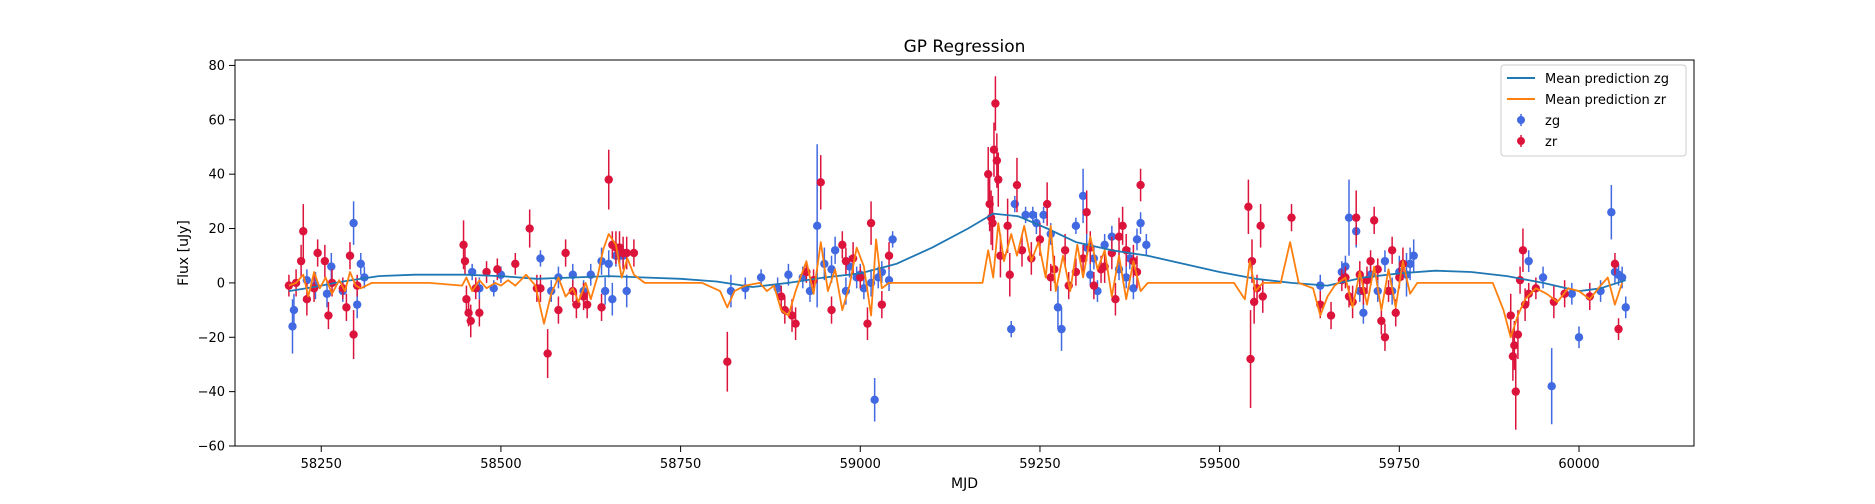 This screenshot has height=504, width=1875. What do you see at coordinates (216, 229) in the screenshot?
I see `y-tick-label: 20` at bounding box center [216, 229].